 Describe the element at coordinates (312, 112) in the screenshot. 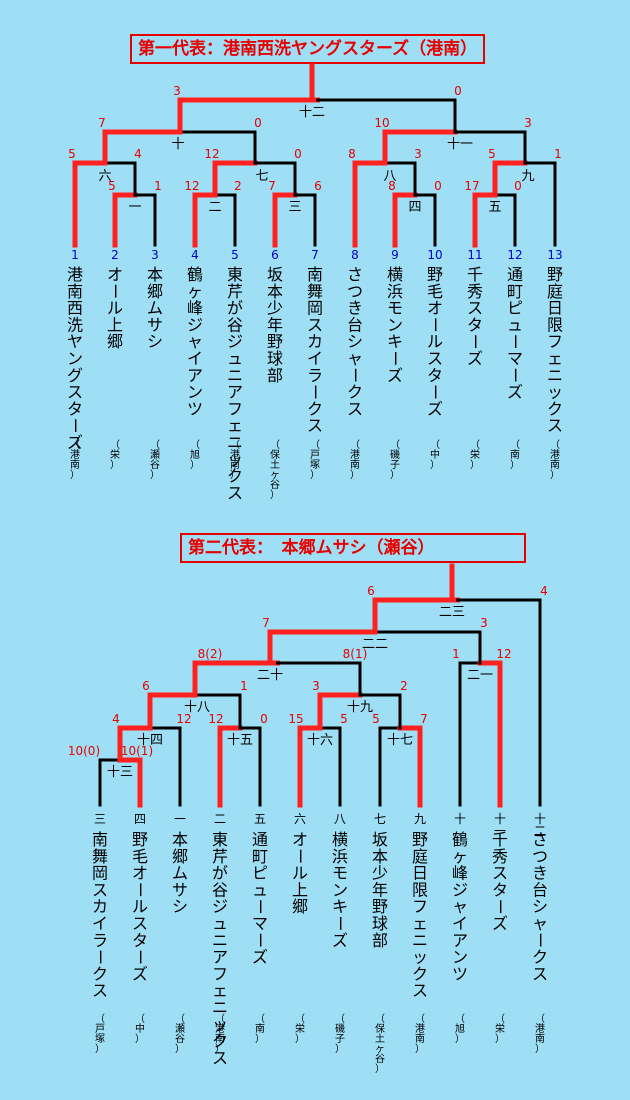

I see `game-number-label: 十二` at that location.